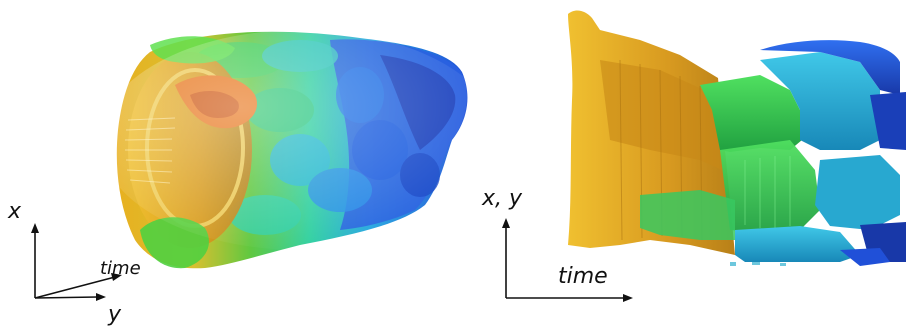  Describe the element at coordinates (583, 276) in the screenshot. I see `right-axis-time-label: time` at that location.